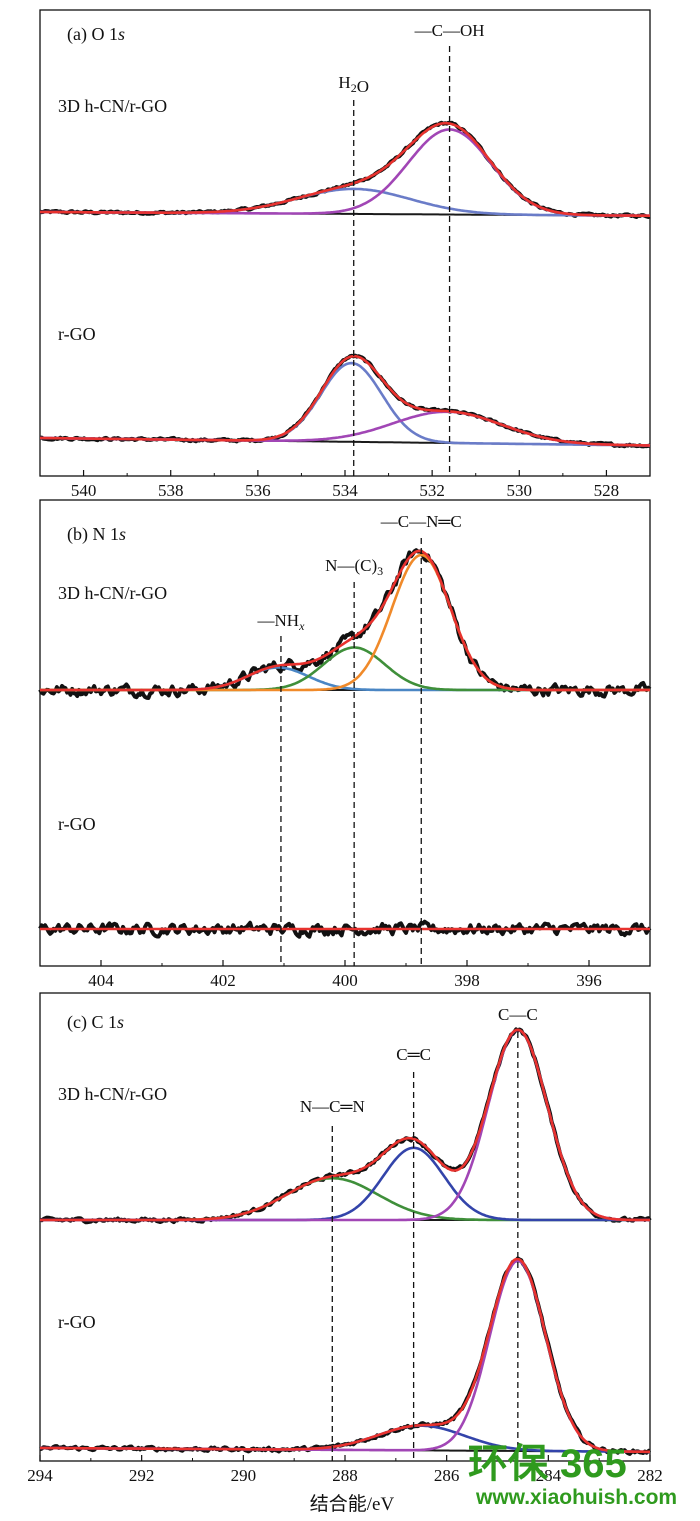  I want to click on x-tick-label: 534, so click(345, 490).